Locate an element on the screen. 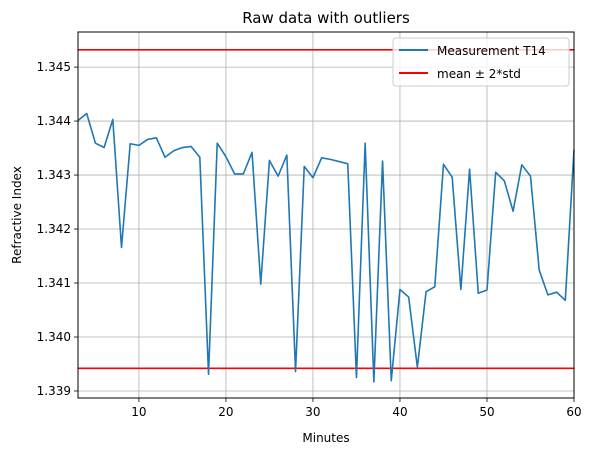  x-tick-label: 60 is located at coordinates (573, 412).